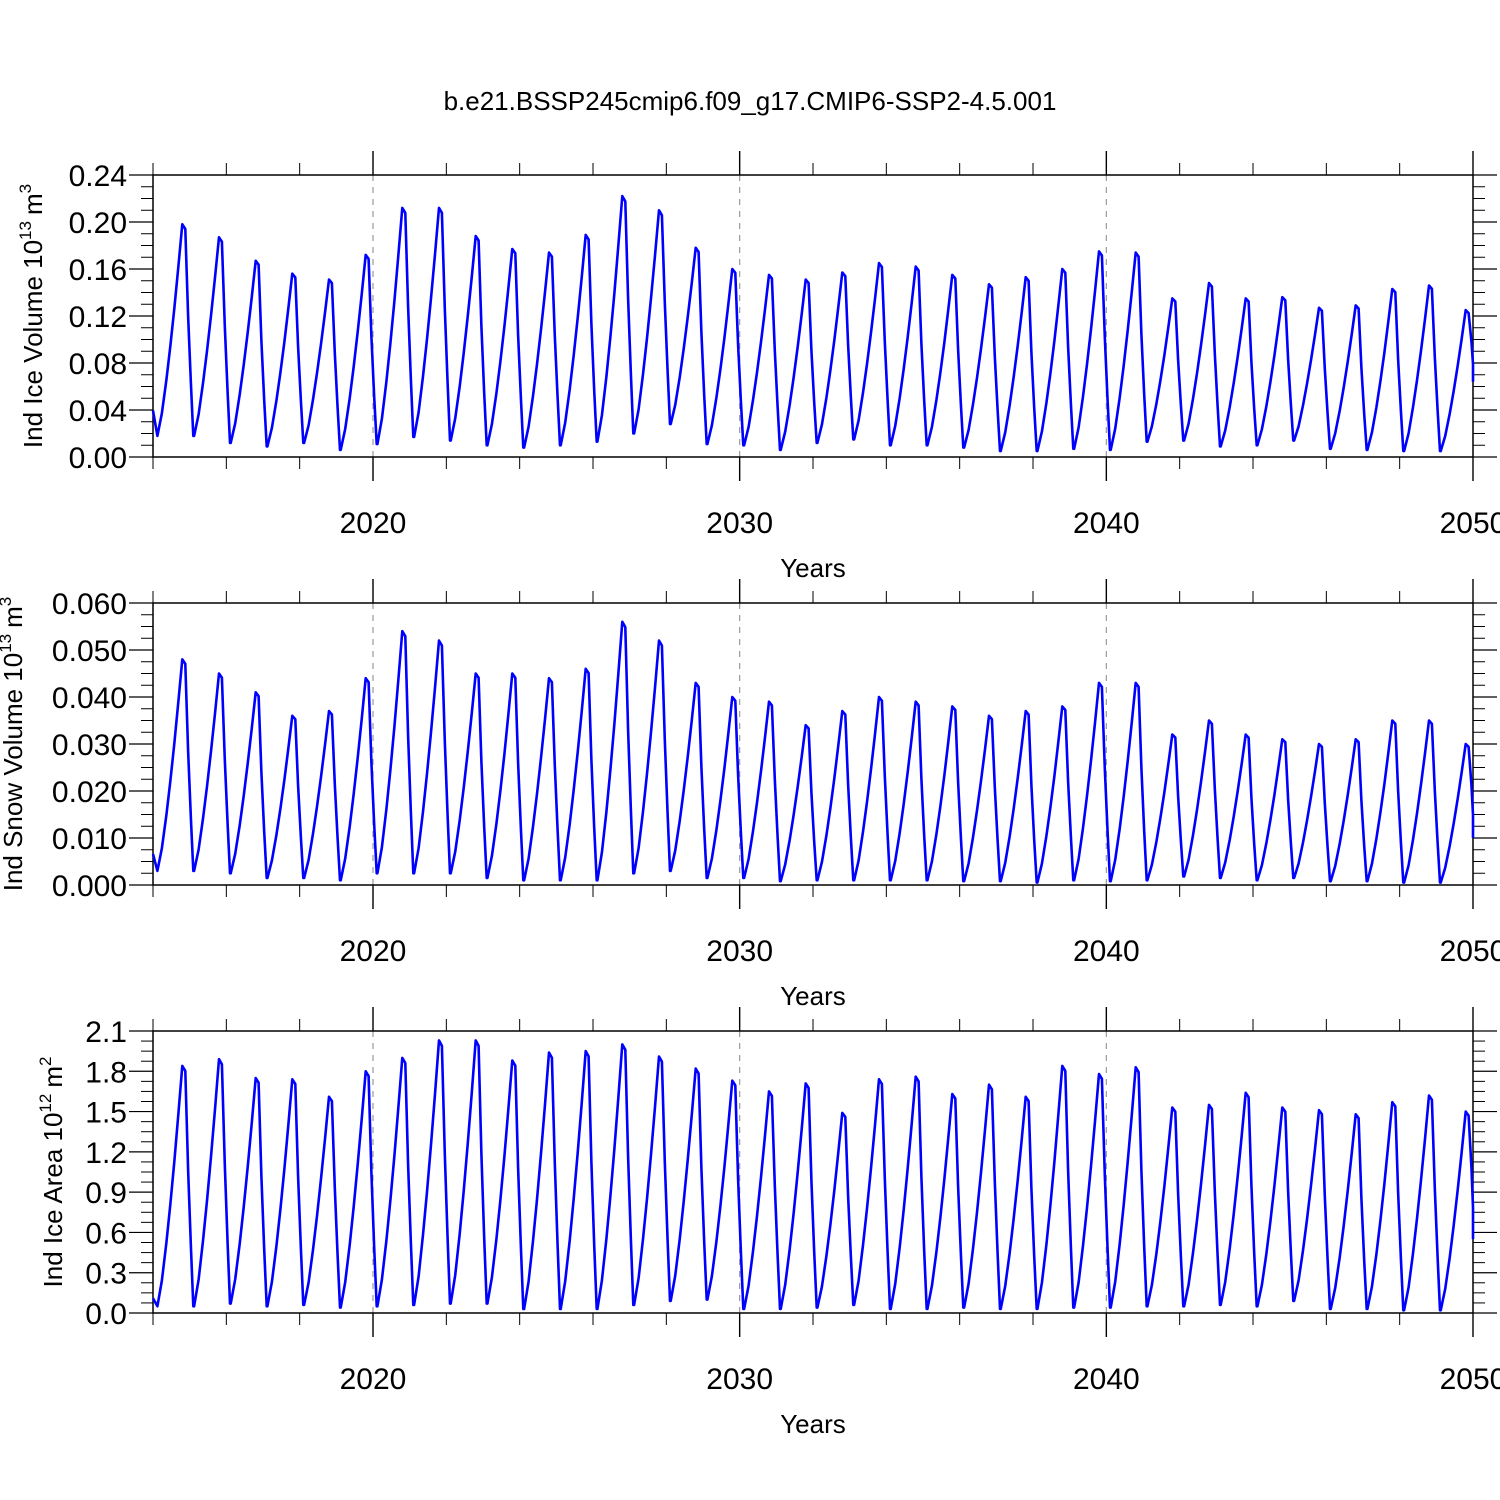  What do you see at coordinates (106, 1193) in the screenshot?
I see `y-tick-label: 0.9` at bounding box center [106, 1193].